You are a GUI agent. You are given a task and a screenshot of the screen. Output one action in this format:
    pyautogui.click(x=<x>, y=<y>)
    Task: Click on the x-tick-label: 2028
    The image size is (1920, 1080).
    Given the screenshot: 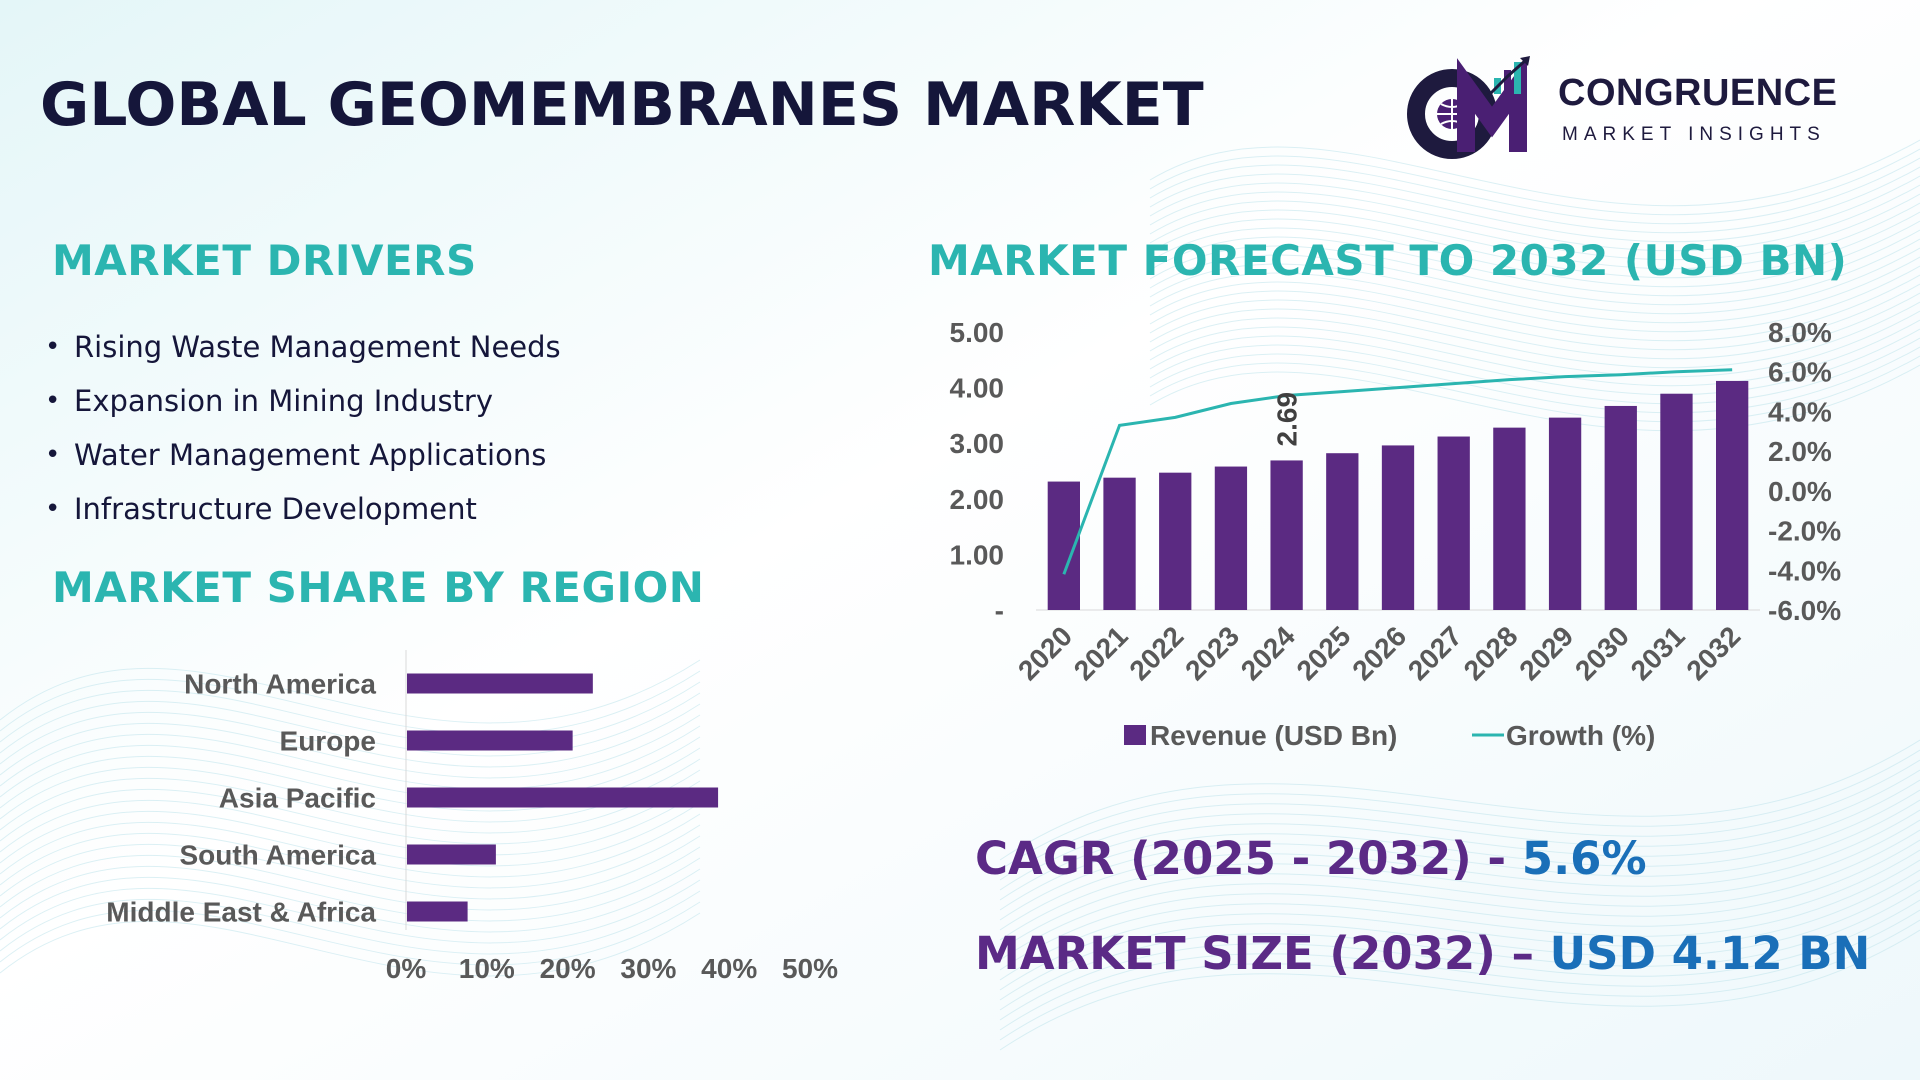 What is the action you would take?
    pyautogui.click(x=1491, y=653)
    